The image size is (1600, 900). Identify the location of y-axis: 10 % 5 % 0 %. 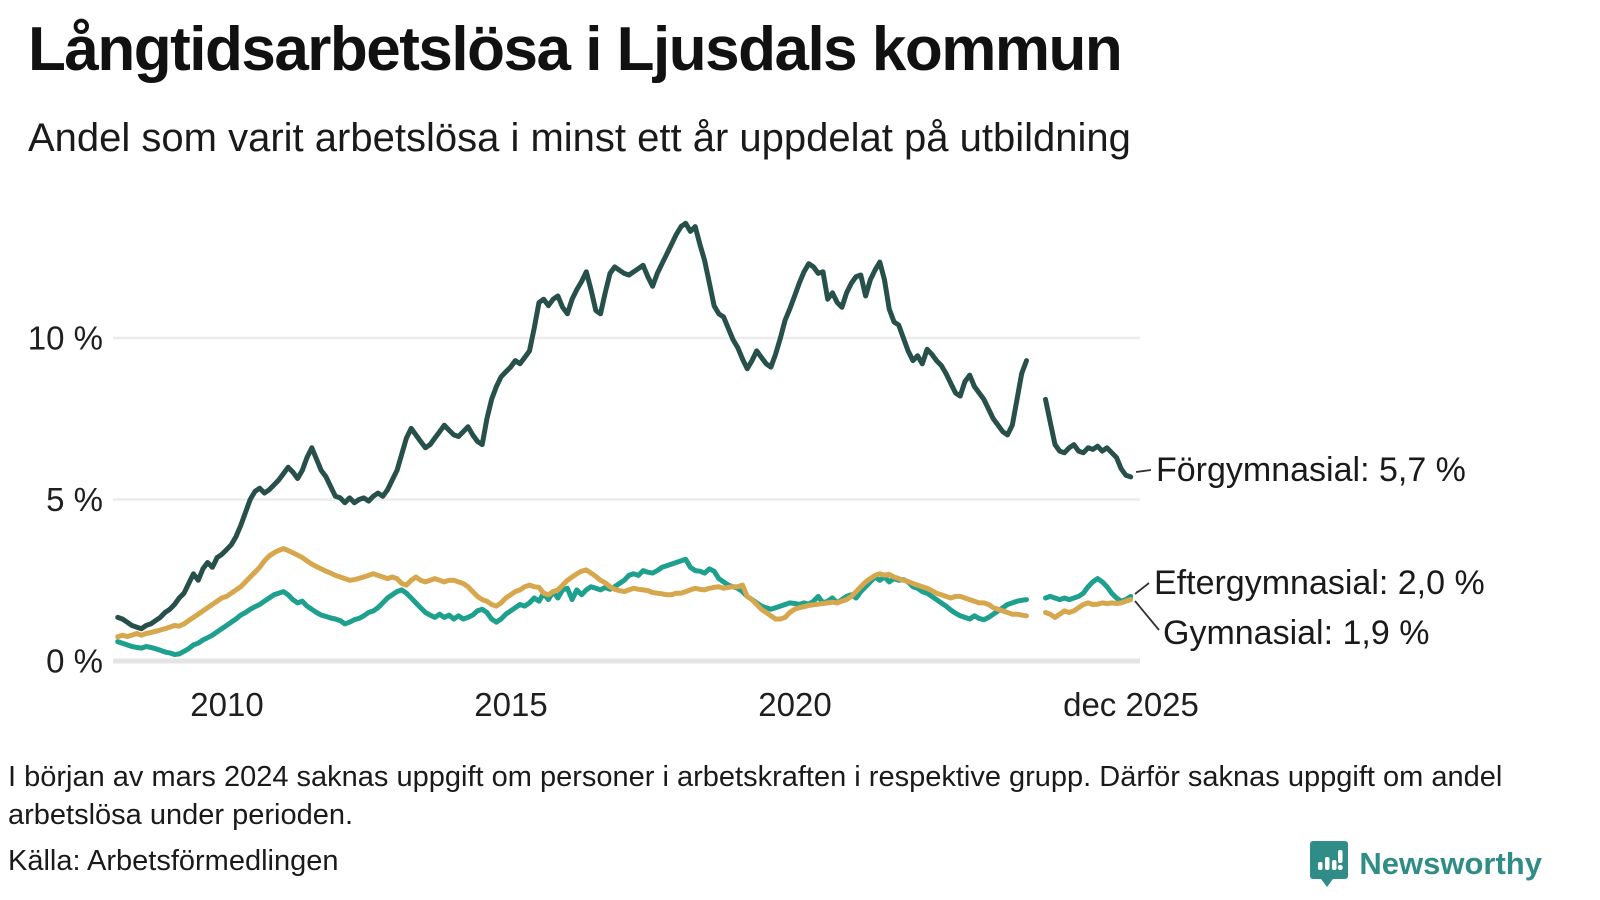
(65, 500).